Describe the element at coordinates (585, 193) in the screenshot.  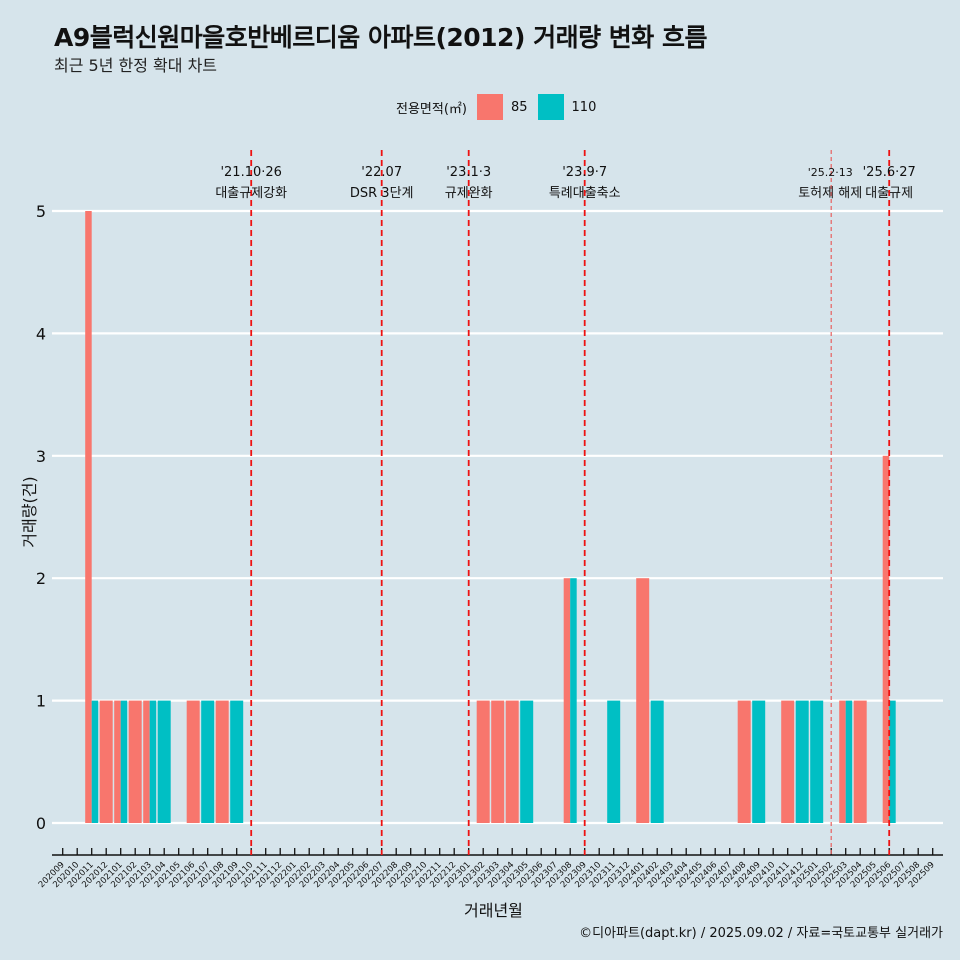
I see `event-label: 특례대출축소` at that location.